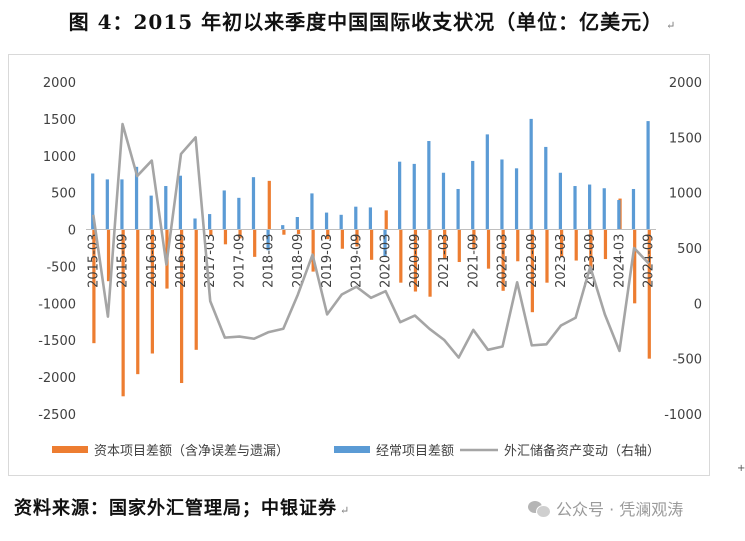 This screenshot has width=745, height=541. Describe the element at coordinates (191, 451) in the screenshot. I see `legend-label: 资本项目差额（含净误差与遗漏）` at that location.